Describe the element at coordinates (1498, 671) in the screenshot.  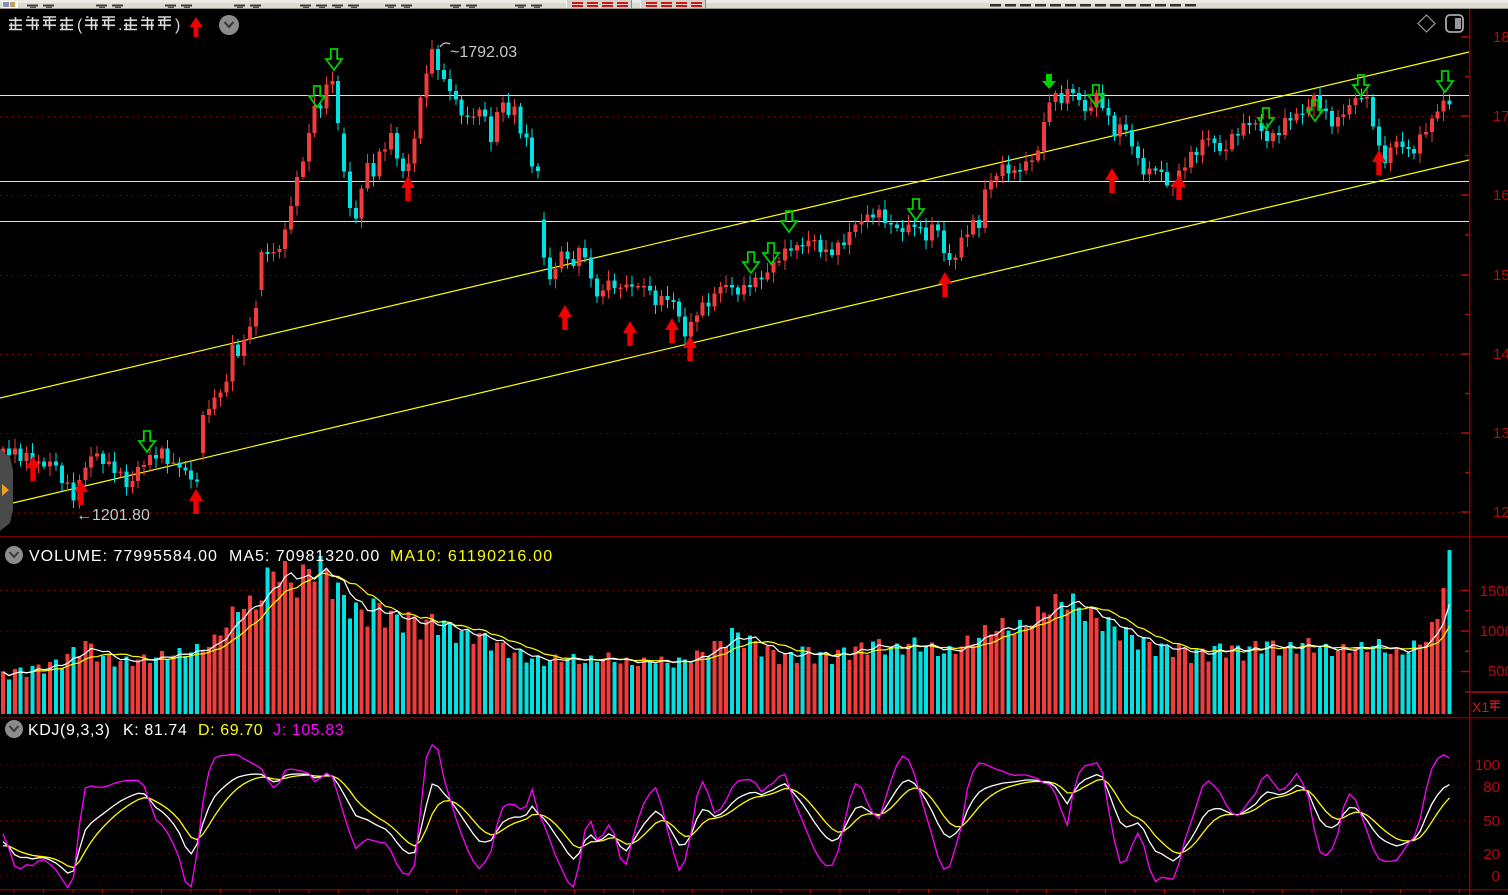
I see `svg-text: 500` at that location.